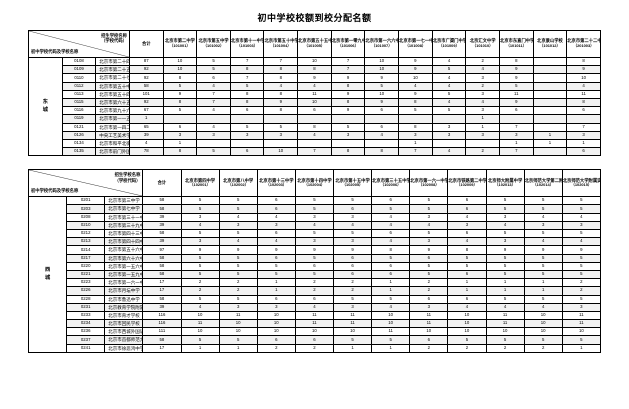 This screenshot has width=629, height=409. What do you see at coordinates (86, 324) in the screenshot?
I see `row-school-code: 0234` at bounding box center [86, 324].